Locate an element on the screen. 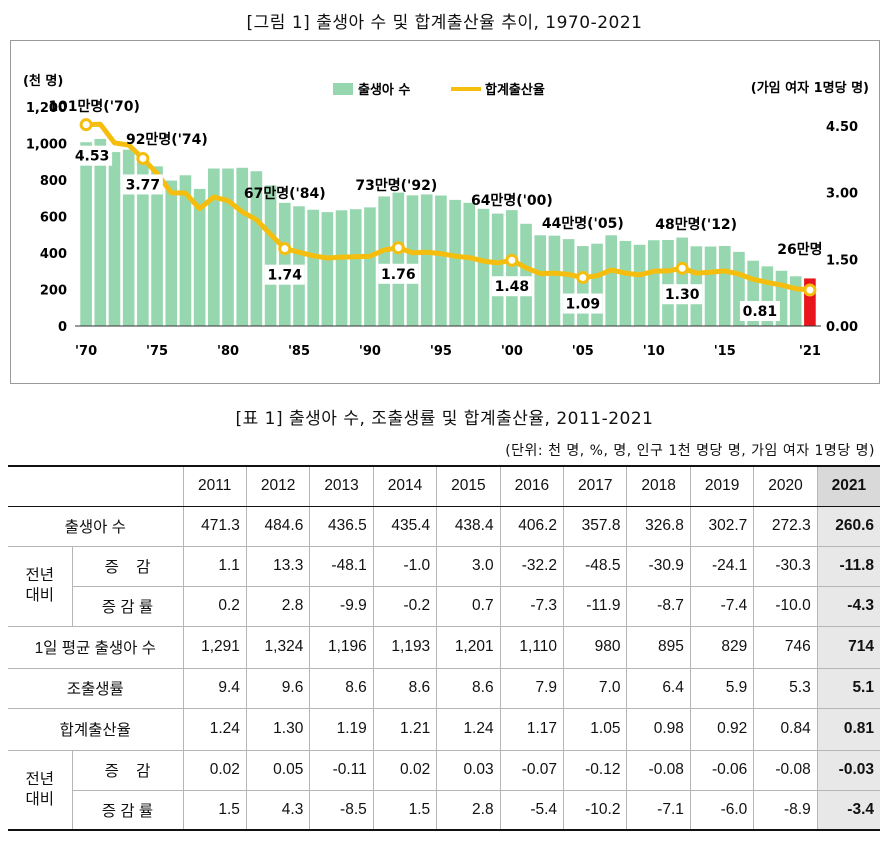 This screenshot has width=889, height=856. table-cell: 1,110 is located at coordinates (532, 647).